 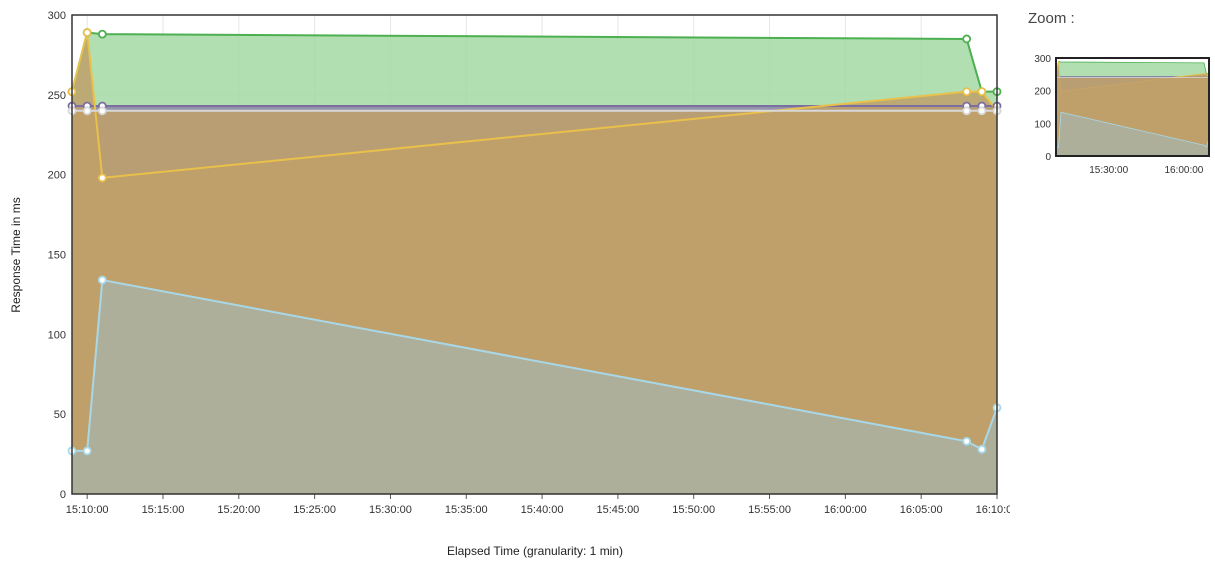 I want to click on zoom-y-tick-label: 100, so click(x=1042, y=124).